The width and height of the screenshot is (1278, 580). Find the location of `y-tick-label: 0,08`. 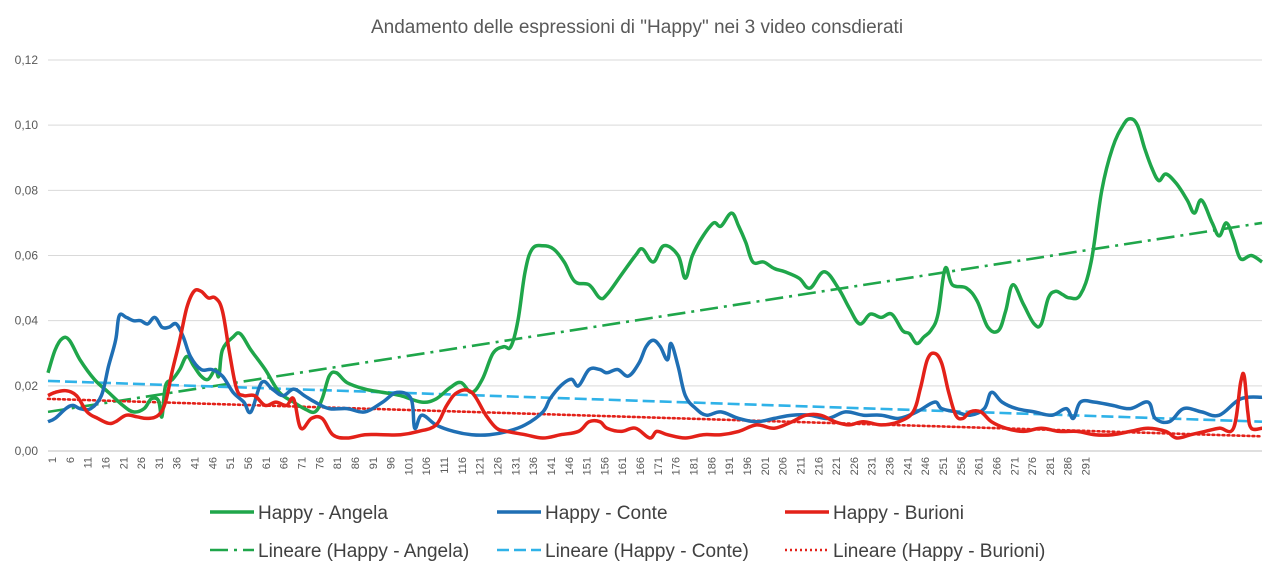

y-tick-label: 0,08 is located at coordinates (27, 190).